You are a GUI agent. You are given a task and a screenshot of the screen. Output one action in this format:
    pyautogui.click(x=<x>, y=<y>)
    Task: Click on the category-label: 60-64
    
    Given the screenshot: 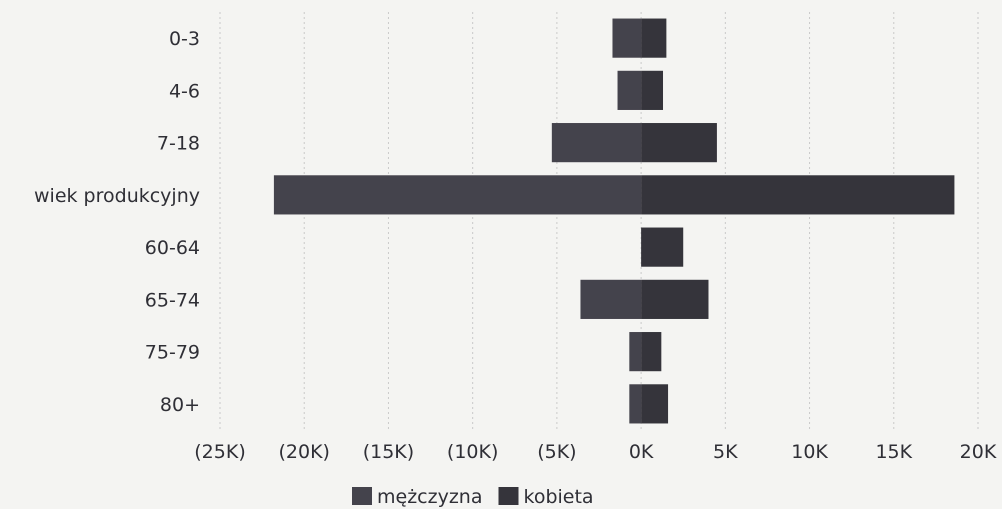 What is the action you would take?
    pyautogui.click(x=172, y=248)
    